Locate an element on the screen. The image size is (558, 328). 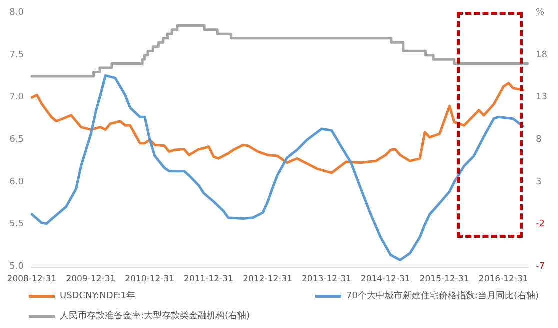
y-tick-label: 6.0 is located at coordinates (17, 182).